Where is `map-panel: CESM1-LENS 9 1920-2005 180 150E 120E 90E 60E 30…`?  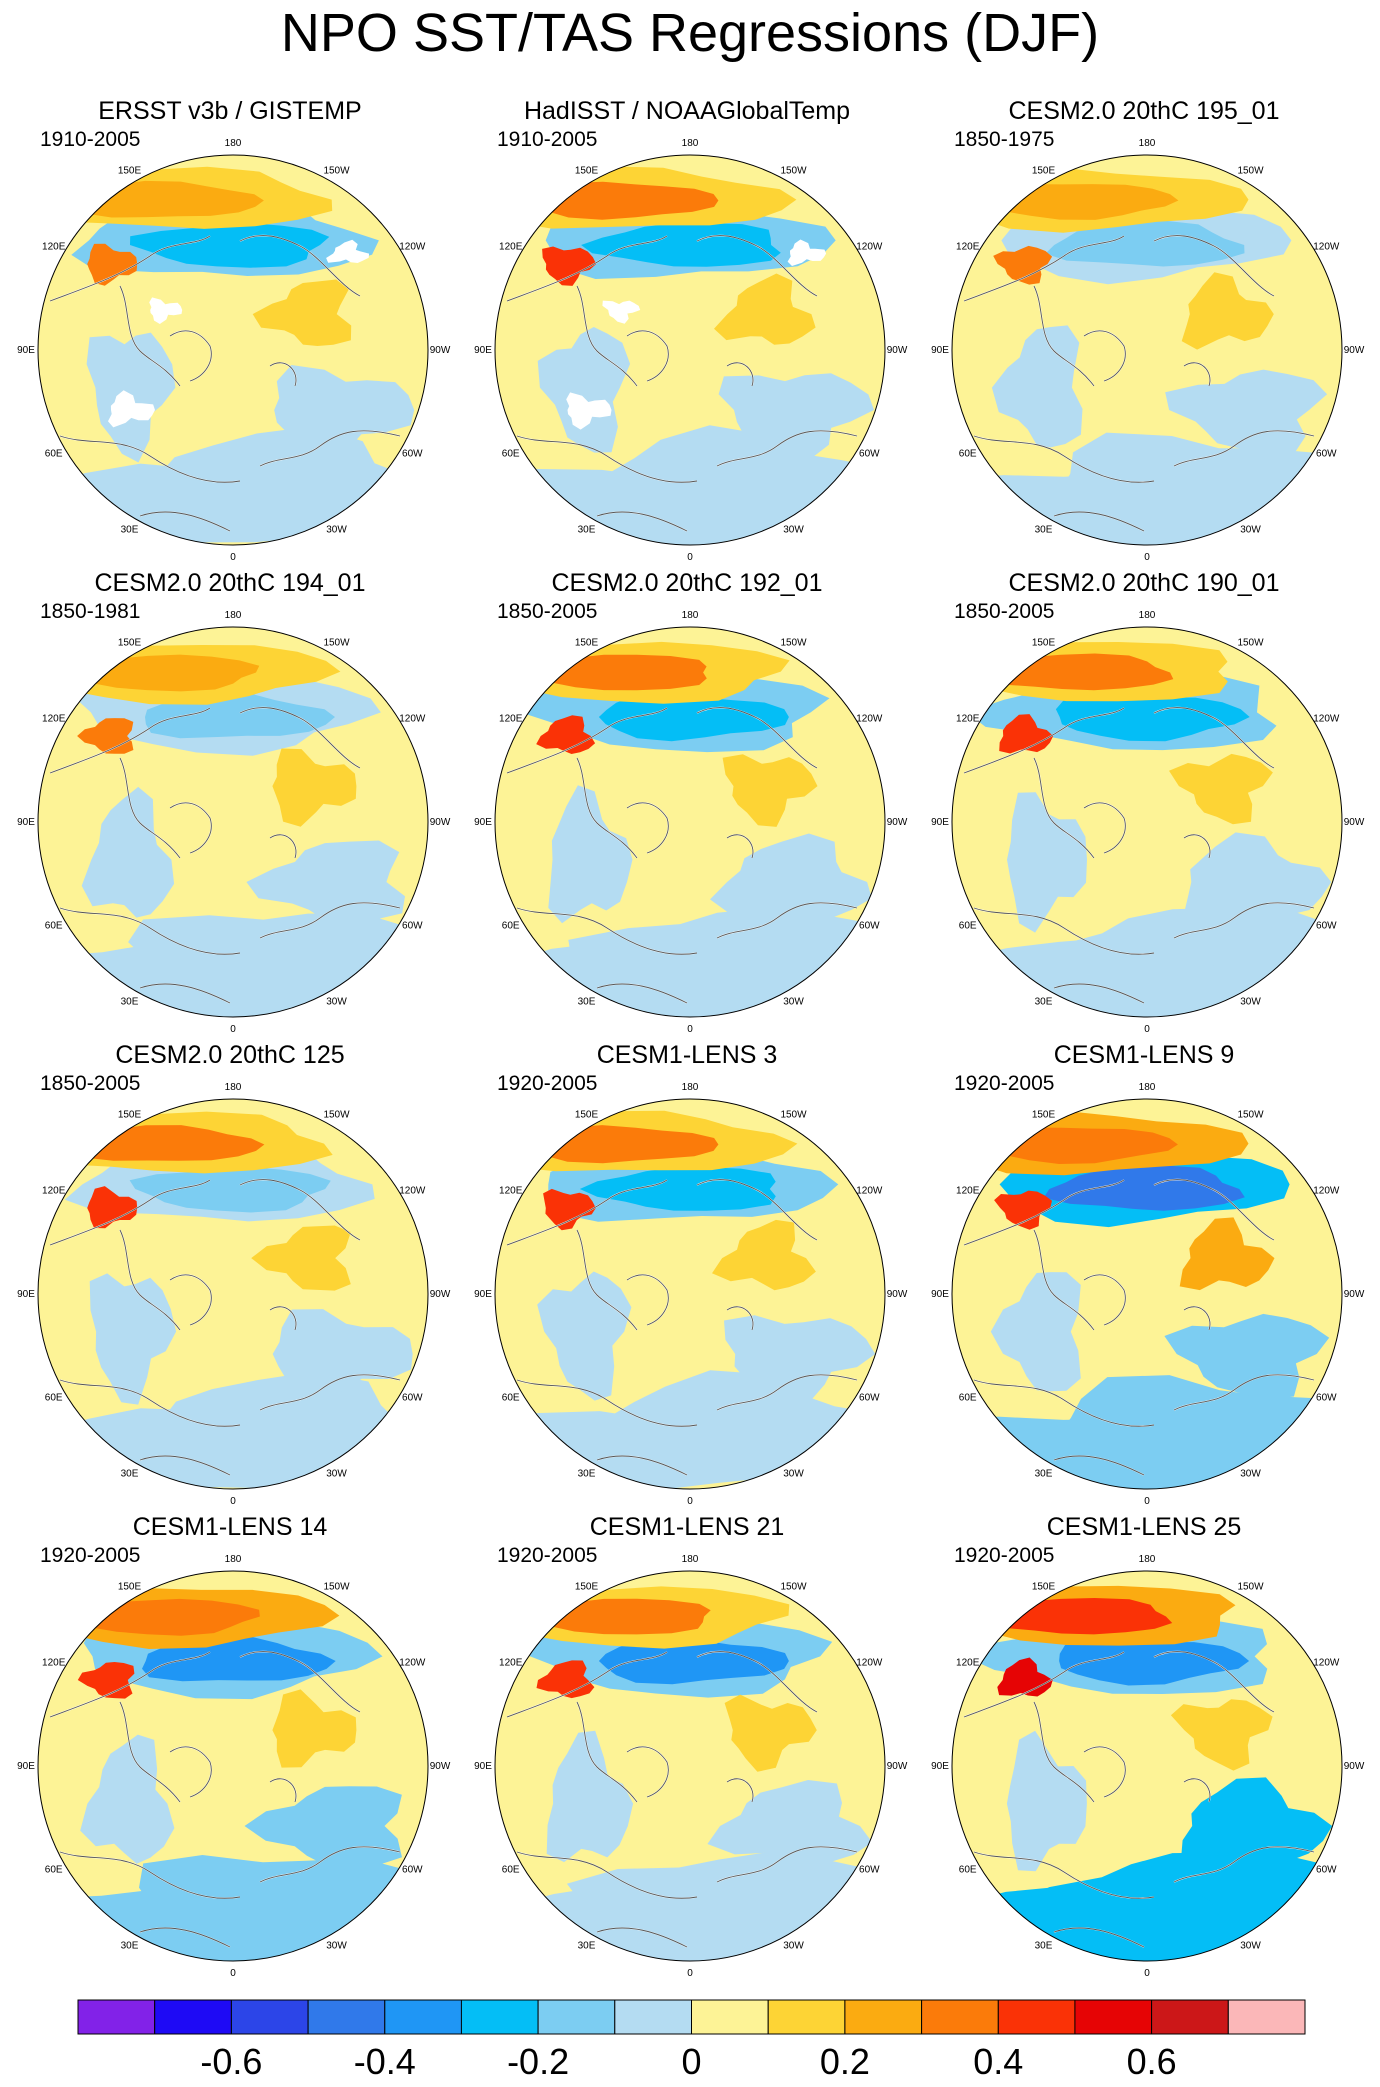 map-panel: CESM1-LENS 9 1920-2005 180 150E 120E 90E 60E 30… is located at coordinates (1144, 1276).